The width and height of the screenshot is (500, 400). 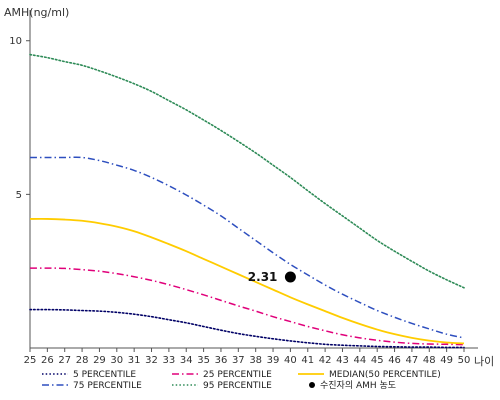 What do you see at coordinates (237, 375) in the screenshot?
I see `legend-label-25-percentile: 25 PERCENTILE` at bounding box center [237, 375].